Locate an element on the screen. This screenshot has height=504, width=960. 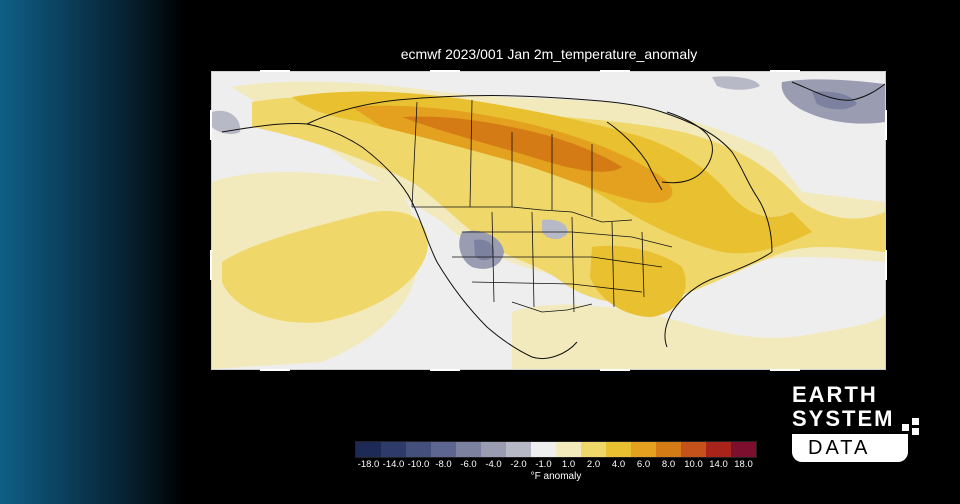
colorbar-tick-label: 8.0 is located at coordinates (668, 464).